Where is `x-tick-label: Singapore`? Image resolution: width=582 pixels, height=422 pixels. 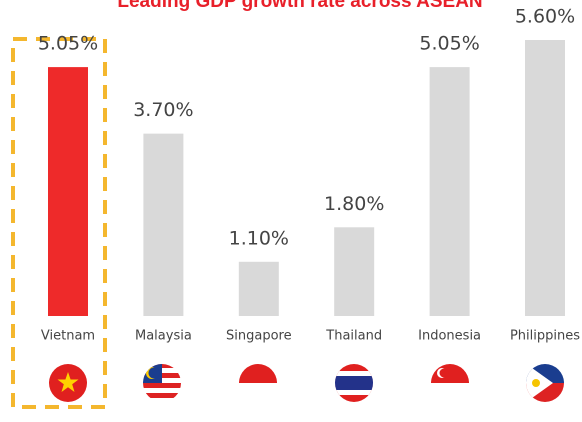 x-tick-label: Singapore is located at coordinates (259, 336).